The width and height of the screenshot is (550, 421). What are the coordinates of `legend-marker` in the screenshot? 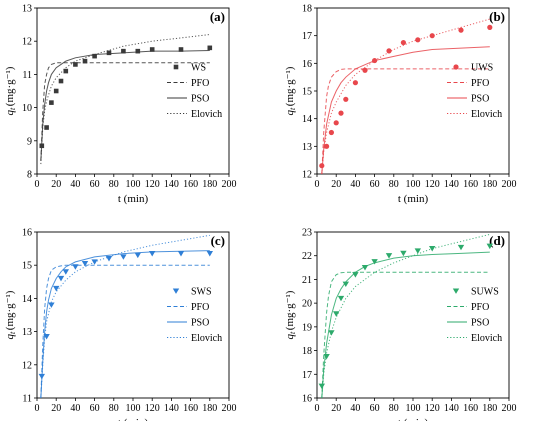 It's located at (176, 291).